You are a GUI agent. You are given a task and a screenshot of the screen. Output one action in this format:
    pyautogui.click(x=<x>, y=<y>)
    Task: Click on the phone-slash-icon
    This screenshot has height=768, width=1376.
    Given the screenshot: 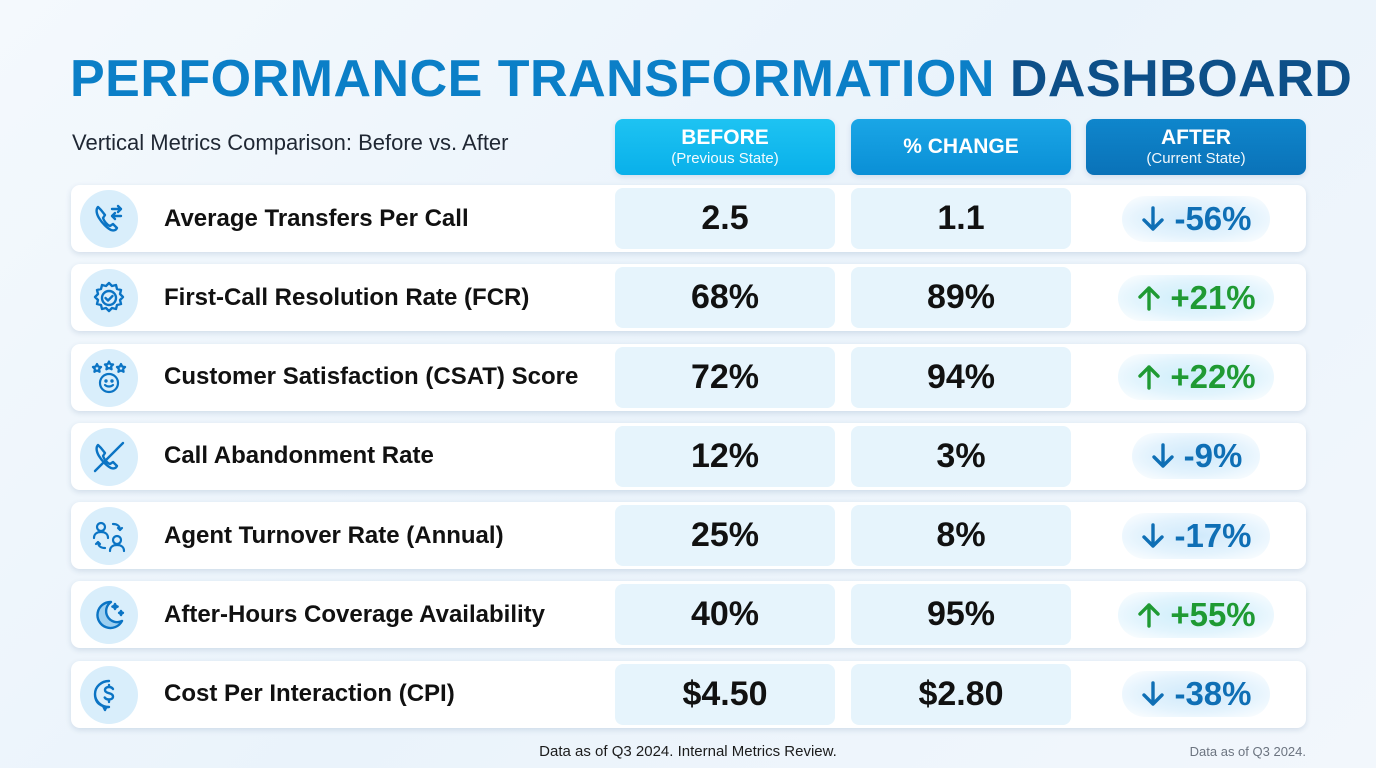 What is the action you would take?
    pyautogui.click(x=109, y=456)
    